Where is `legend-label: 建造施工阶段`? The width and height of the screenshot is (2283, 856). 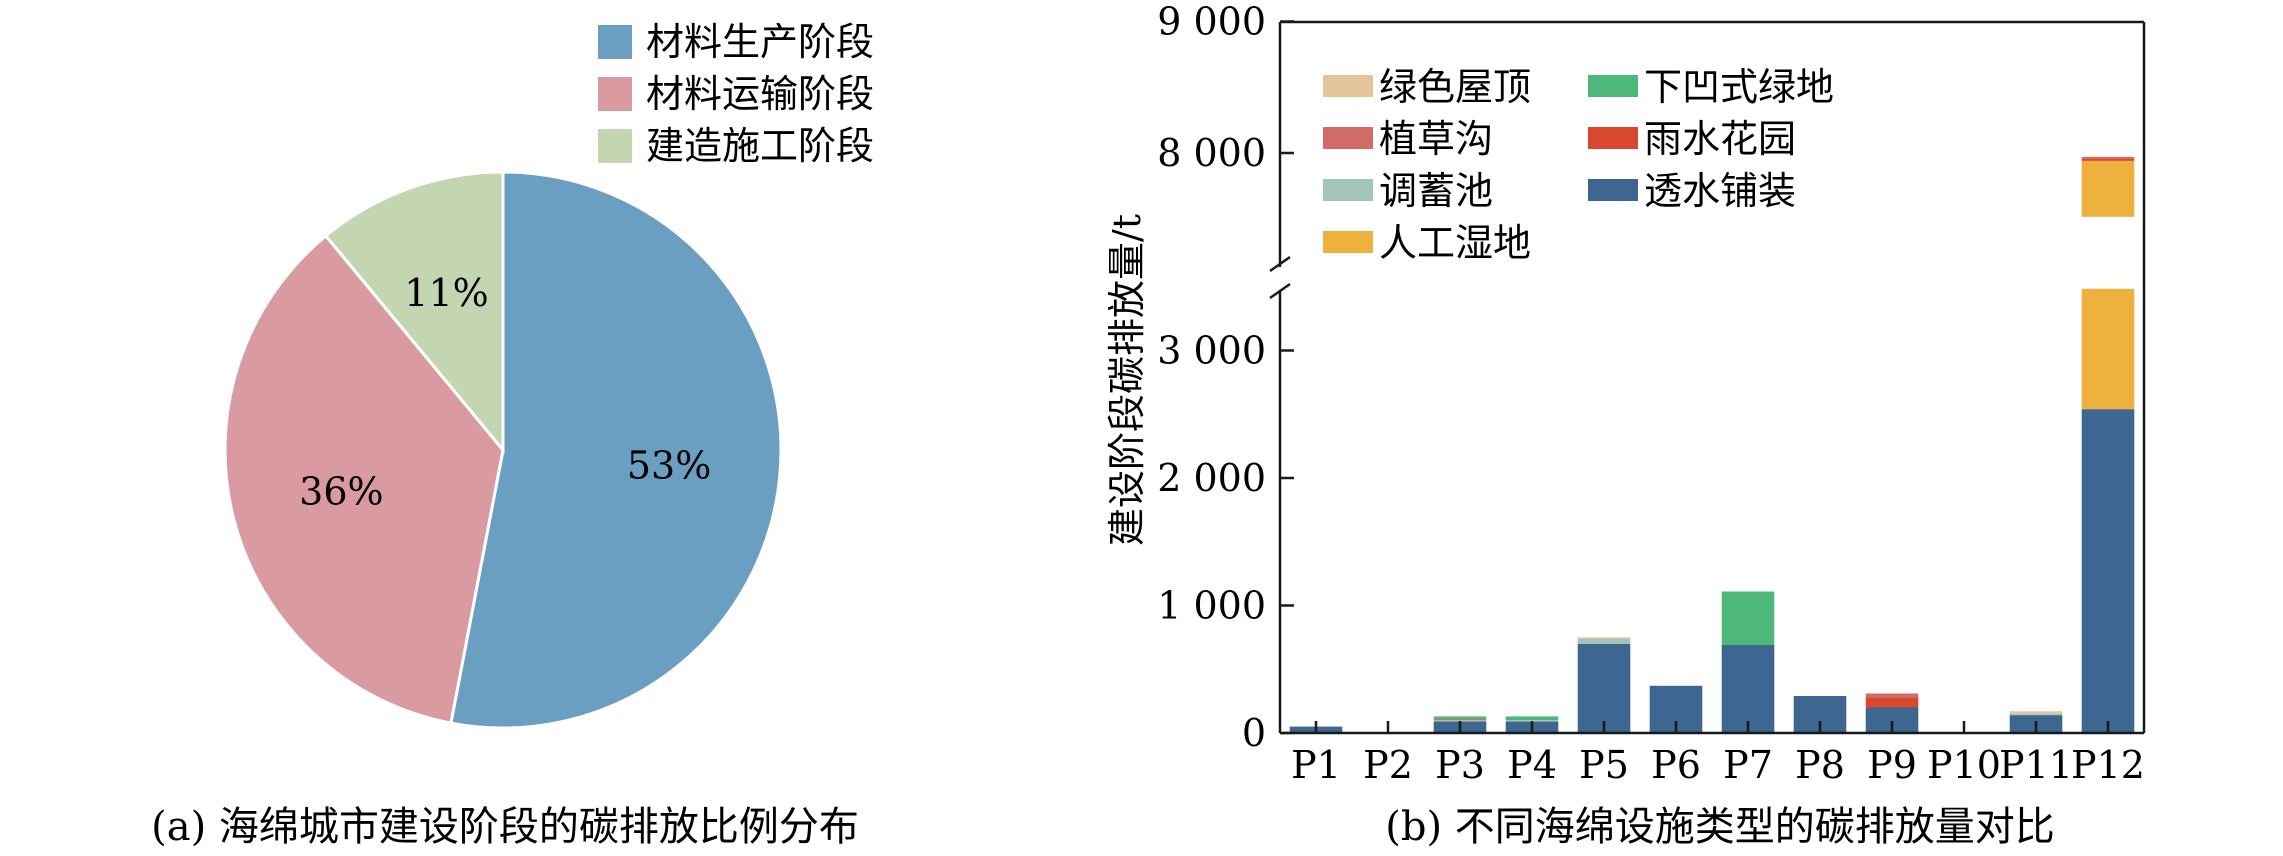 legend-label: 建造施工阶段 is located at coordinates (760, 146).